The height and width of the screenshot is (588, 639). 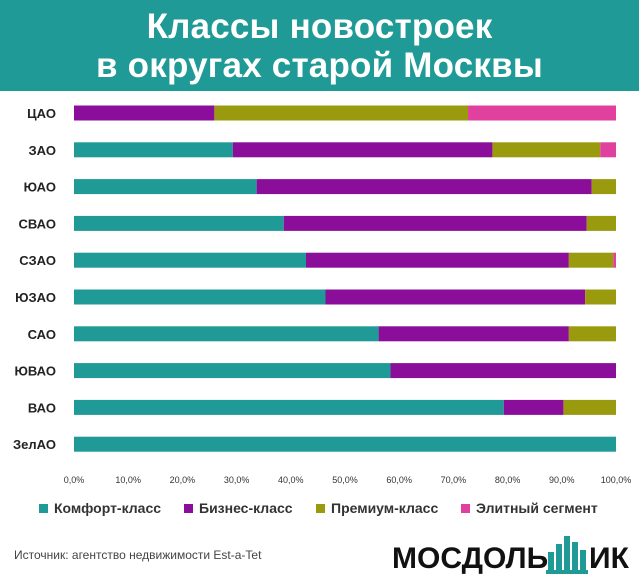 What do you see at coordinates (42, 407) in the screenshot?
I see `category-label: ВАО` at bounding box center [42, 407].